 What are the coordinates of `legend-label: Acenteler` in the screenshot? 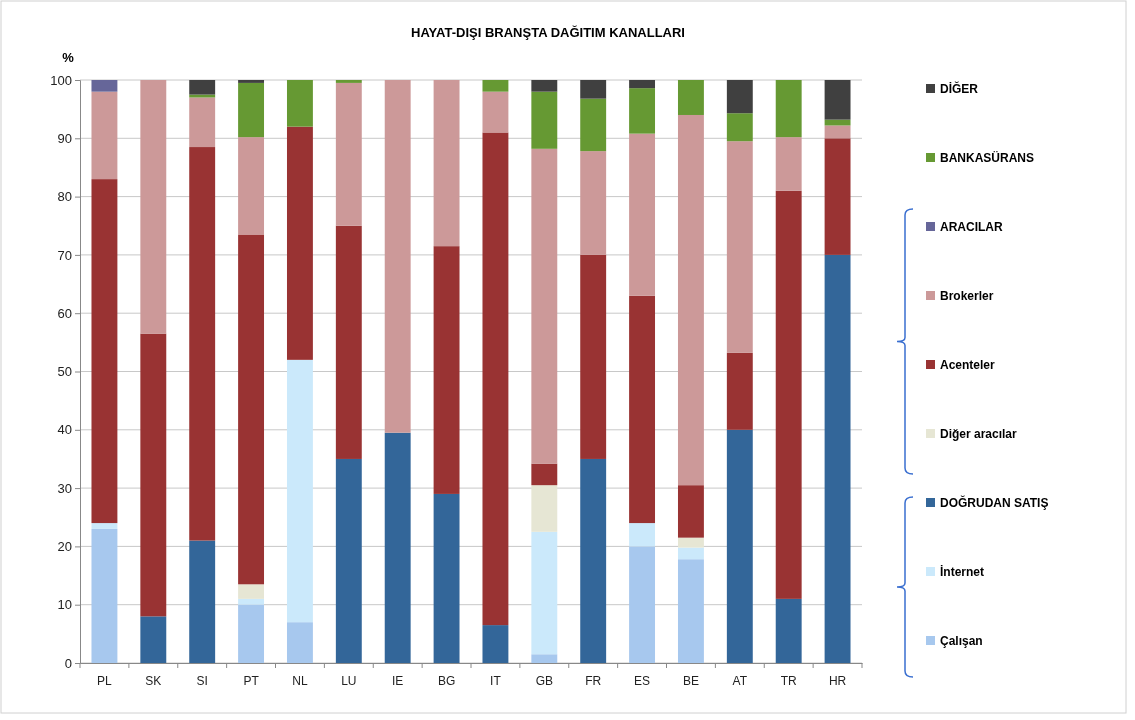 It's located at (968, 365).